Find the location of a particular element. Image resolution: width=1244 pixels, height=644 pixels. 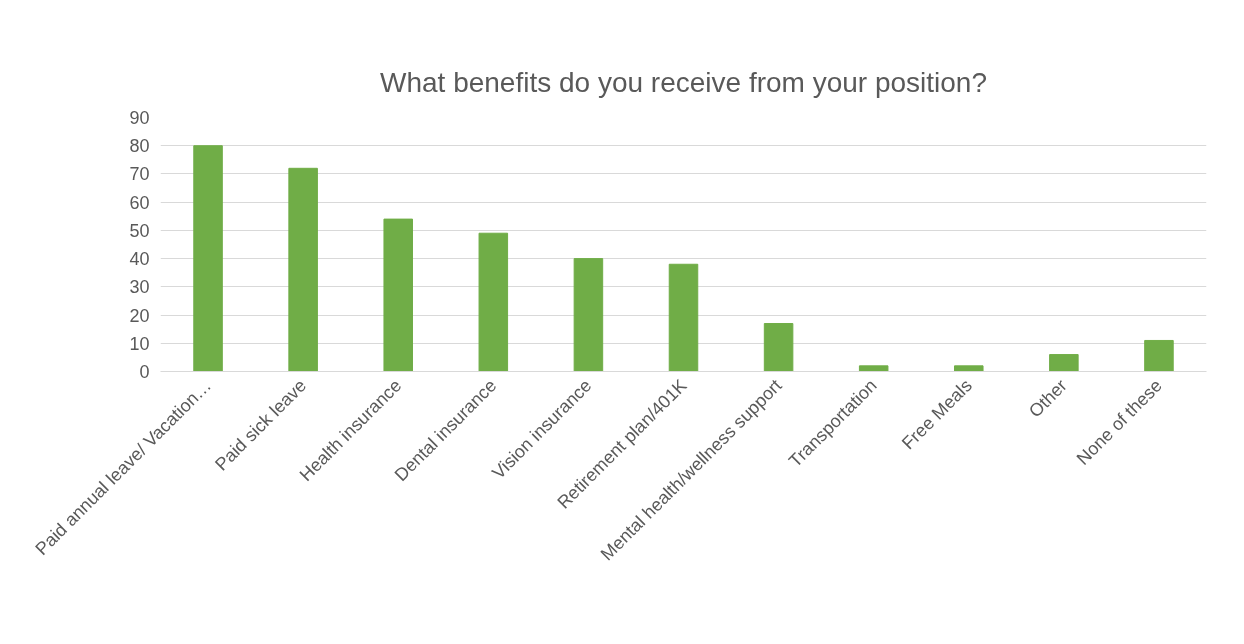

y-tick-label: 20 is located at coordinates (139, 315).